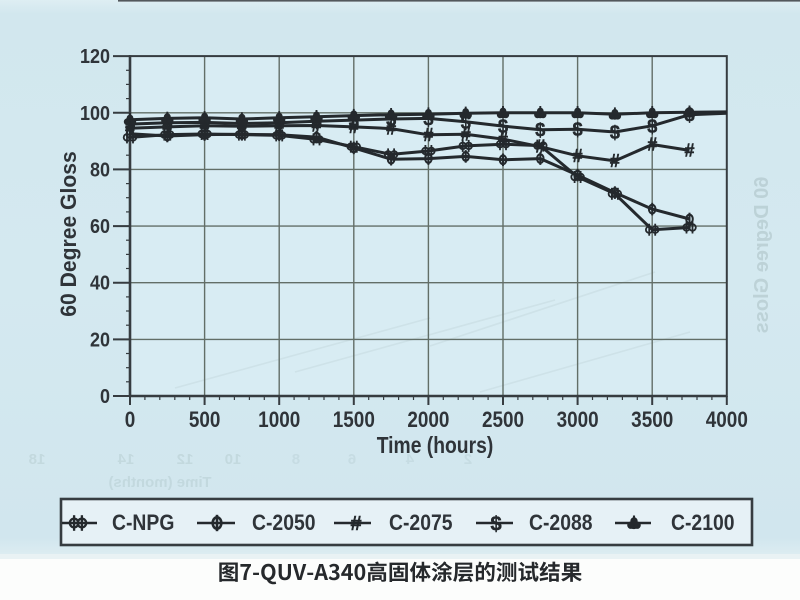 The height and width of the screenshot is (600, 800). Describe the element at coordinates (652, 420) in the screenshot. I see `svg-text: 3500` at that location.